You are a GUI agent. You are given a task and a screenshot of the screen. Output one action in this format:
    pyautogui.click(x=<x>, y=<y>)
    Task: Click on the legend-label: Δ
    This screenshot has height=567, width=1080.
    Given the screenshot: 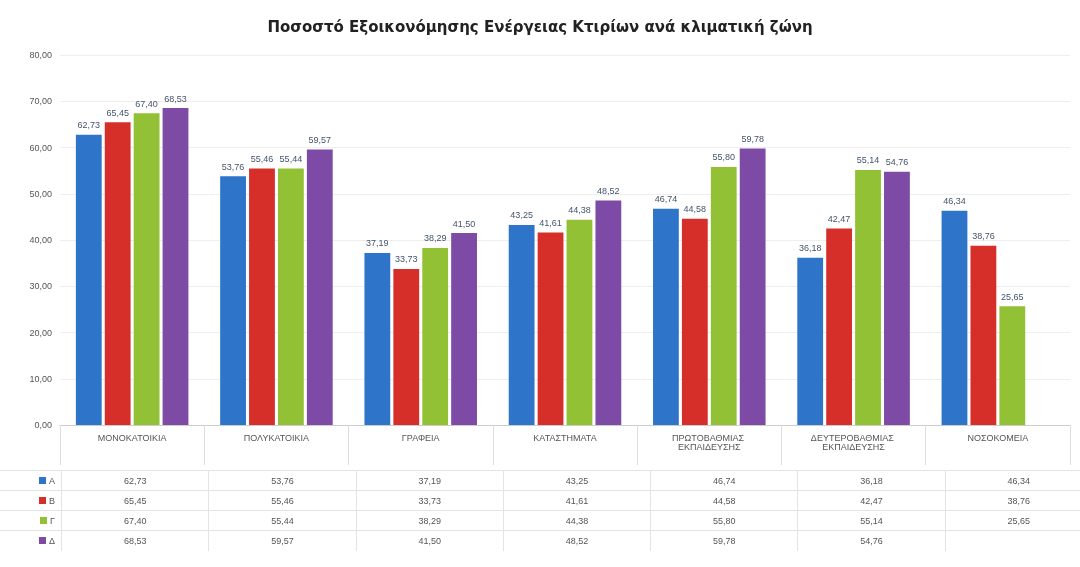 What is the action you would take?
    pyautogui.click(x=52, y=541)
    